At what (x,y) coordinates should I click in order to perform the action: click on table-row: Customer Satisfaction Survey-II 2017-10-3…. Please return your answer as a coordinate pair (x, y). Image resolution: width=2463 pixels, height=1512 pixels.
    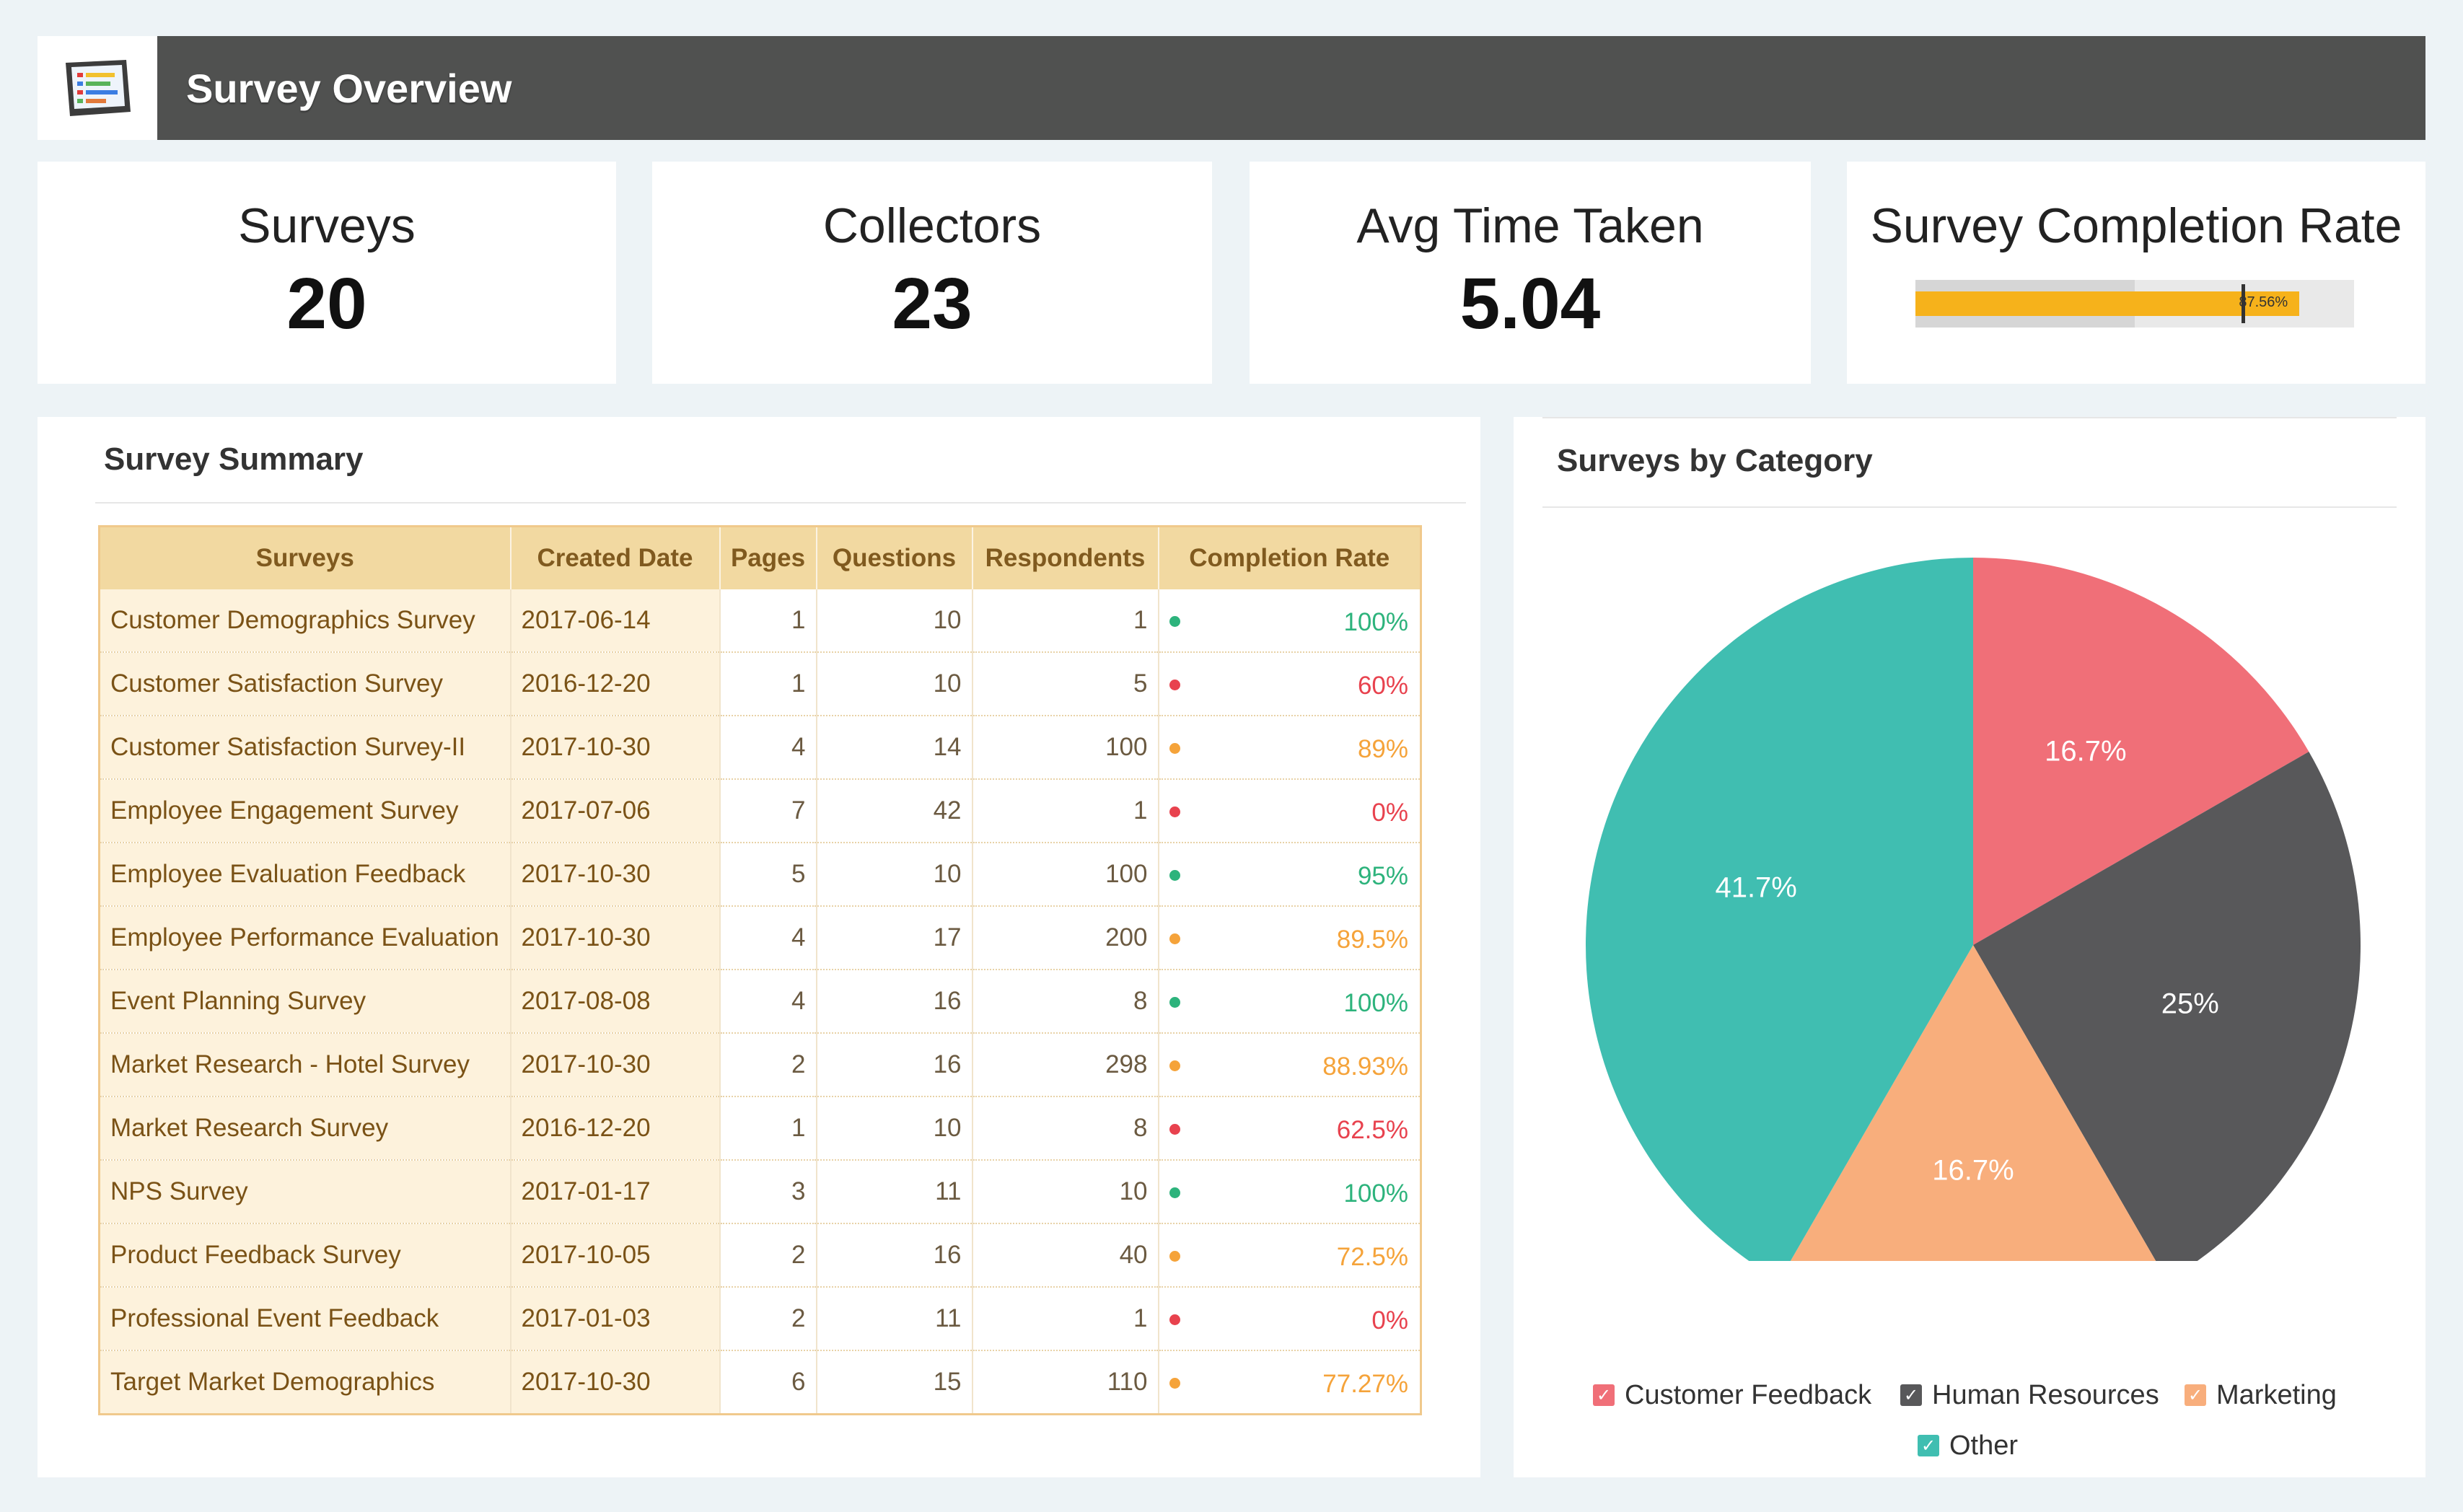
    Looking at the image, I should click on (760, 748).